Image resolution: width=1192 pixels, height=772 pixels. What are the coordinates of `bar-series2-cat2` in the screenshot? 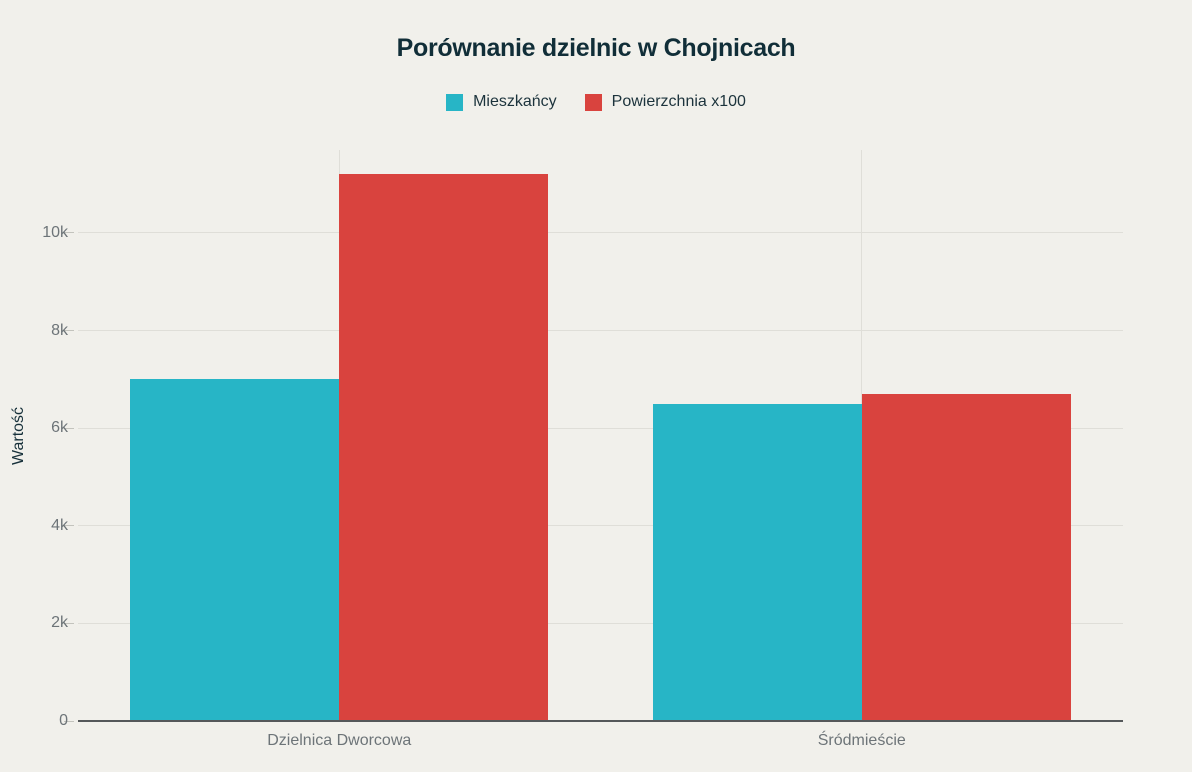 It's located at (966, 557).